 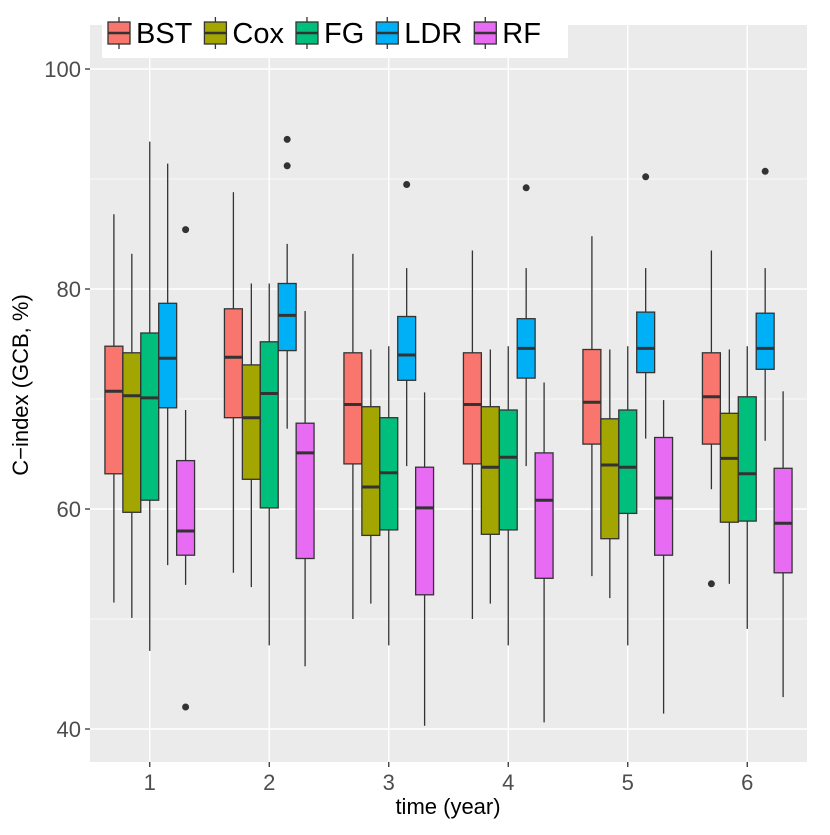 I want to click on x-tick-label: 1, so click(x=150, y=782).